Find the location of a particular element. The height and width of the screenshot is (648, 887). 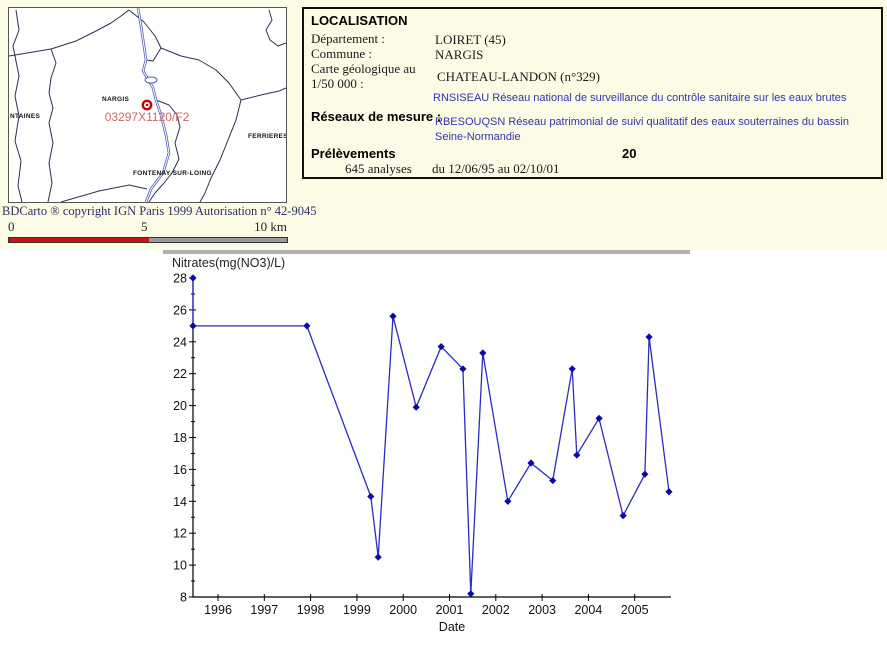

y-tick-label: 28 is located at coordinates (180, 279).